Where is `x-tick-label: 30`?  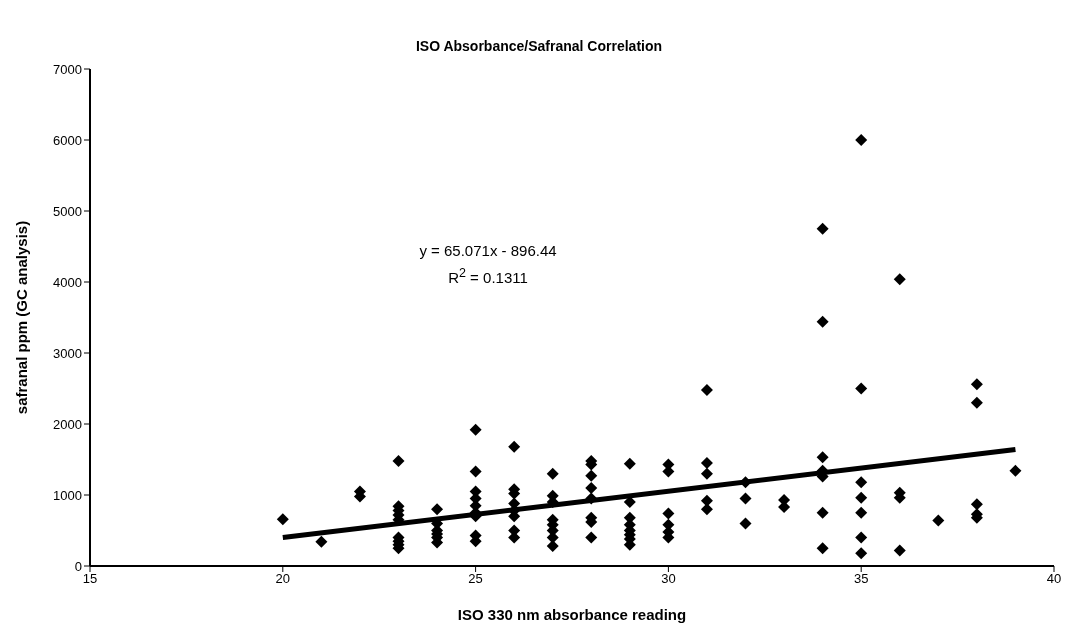
x-tick-label: 30 is located at coordinates (668, 579).